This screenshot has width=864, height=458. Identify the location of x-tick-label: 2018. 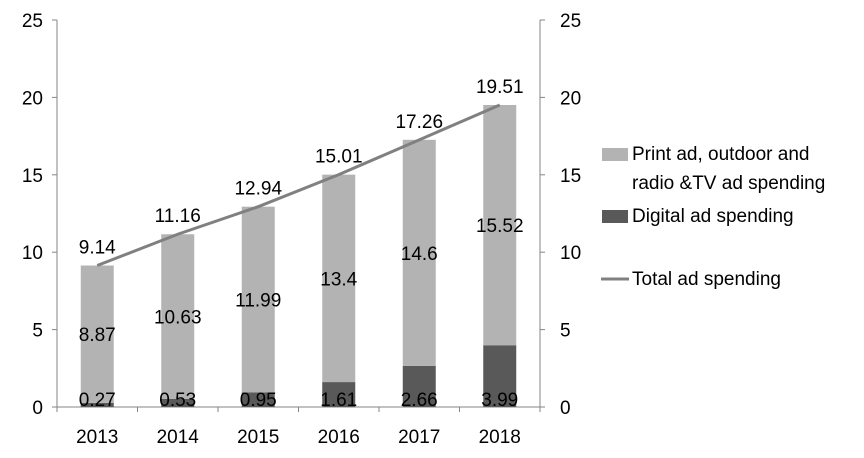
(500, 437).